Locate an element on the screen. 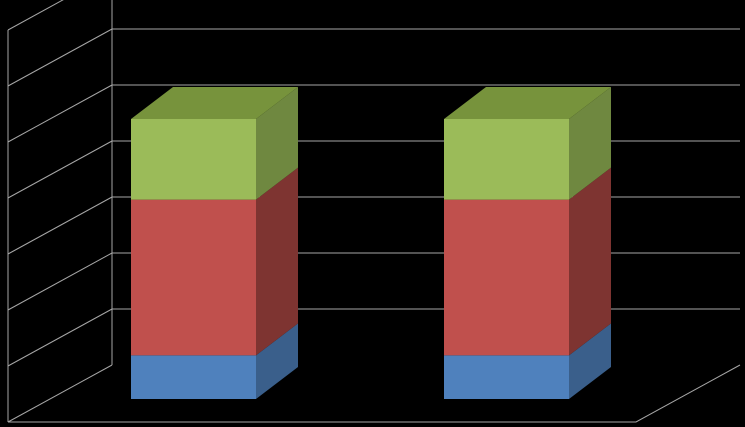  floor-outline is located at coordinates (374, 393).